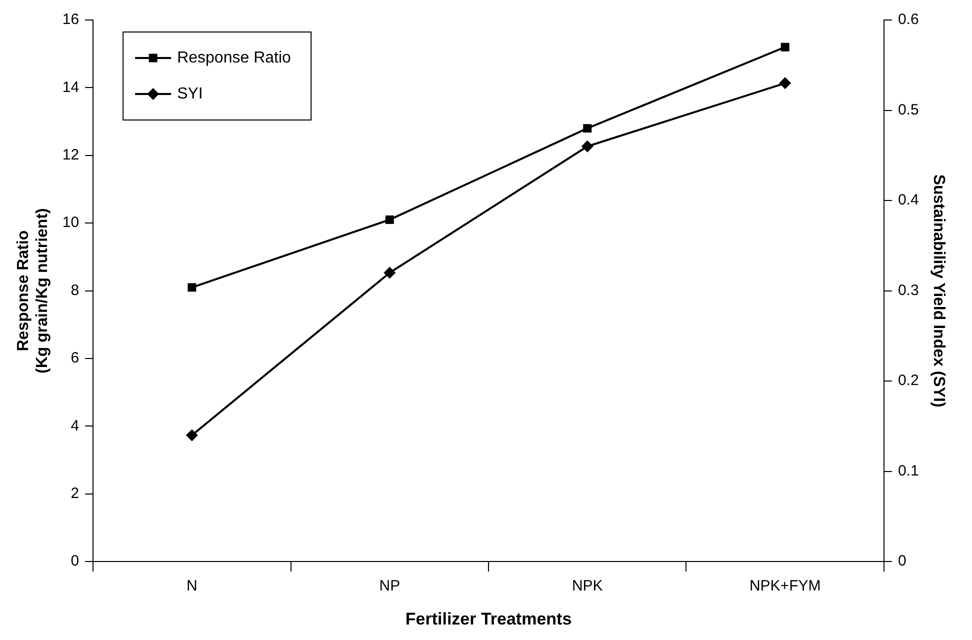 Image resolution: width=972 pixels, height=640 pixels. I want to click on y-tick-label: 4, so click(75, 425).